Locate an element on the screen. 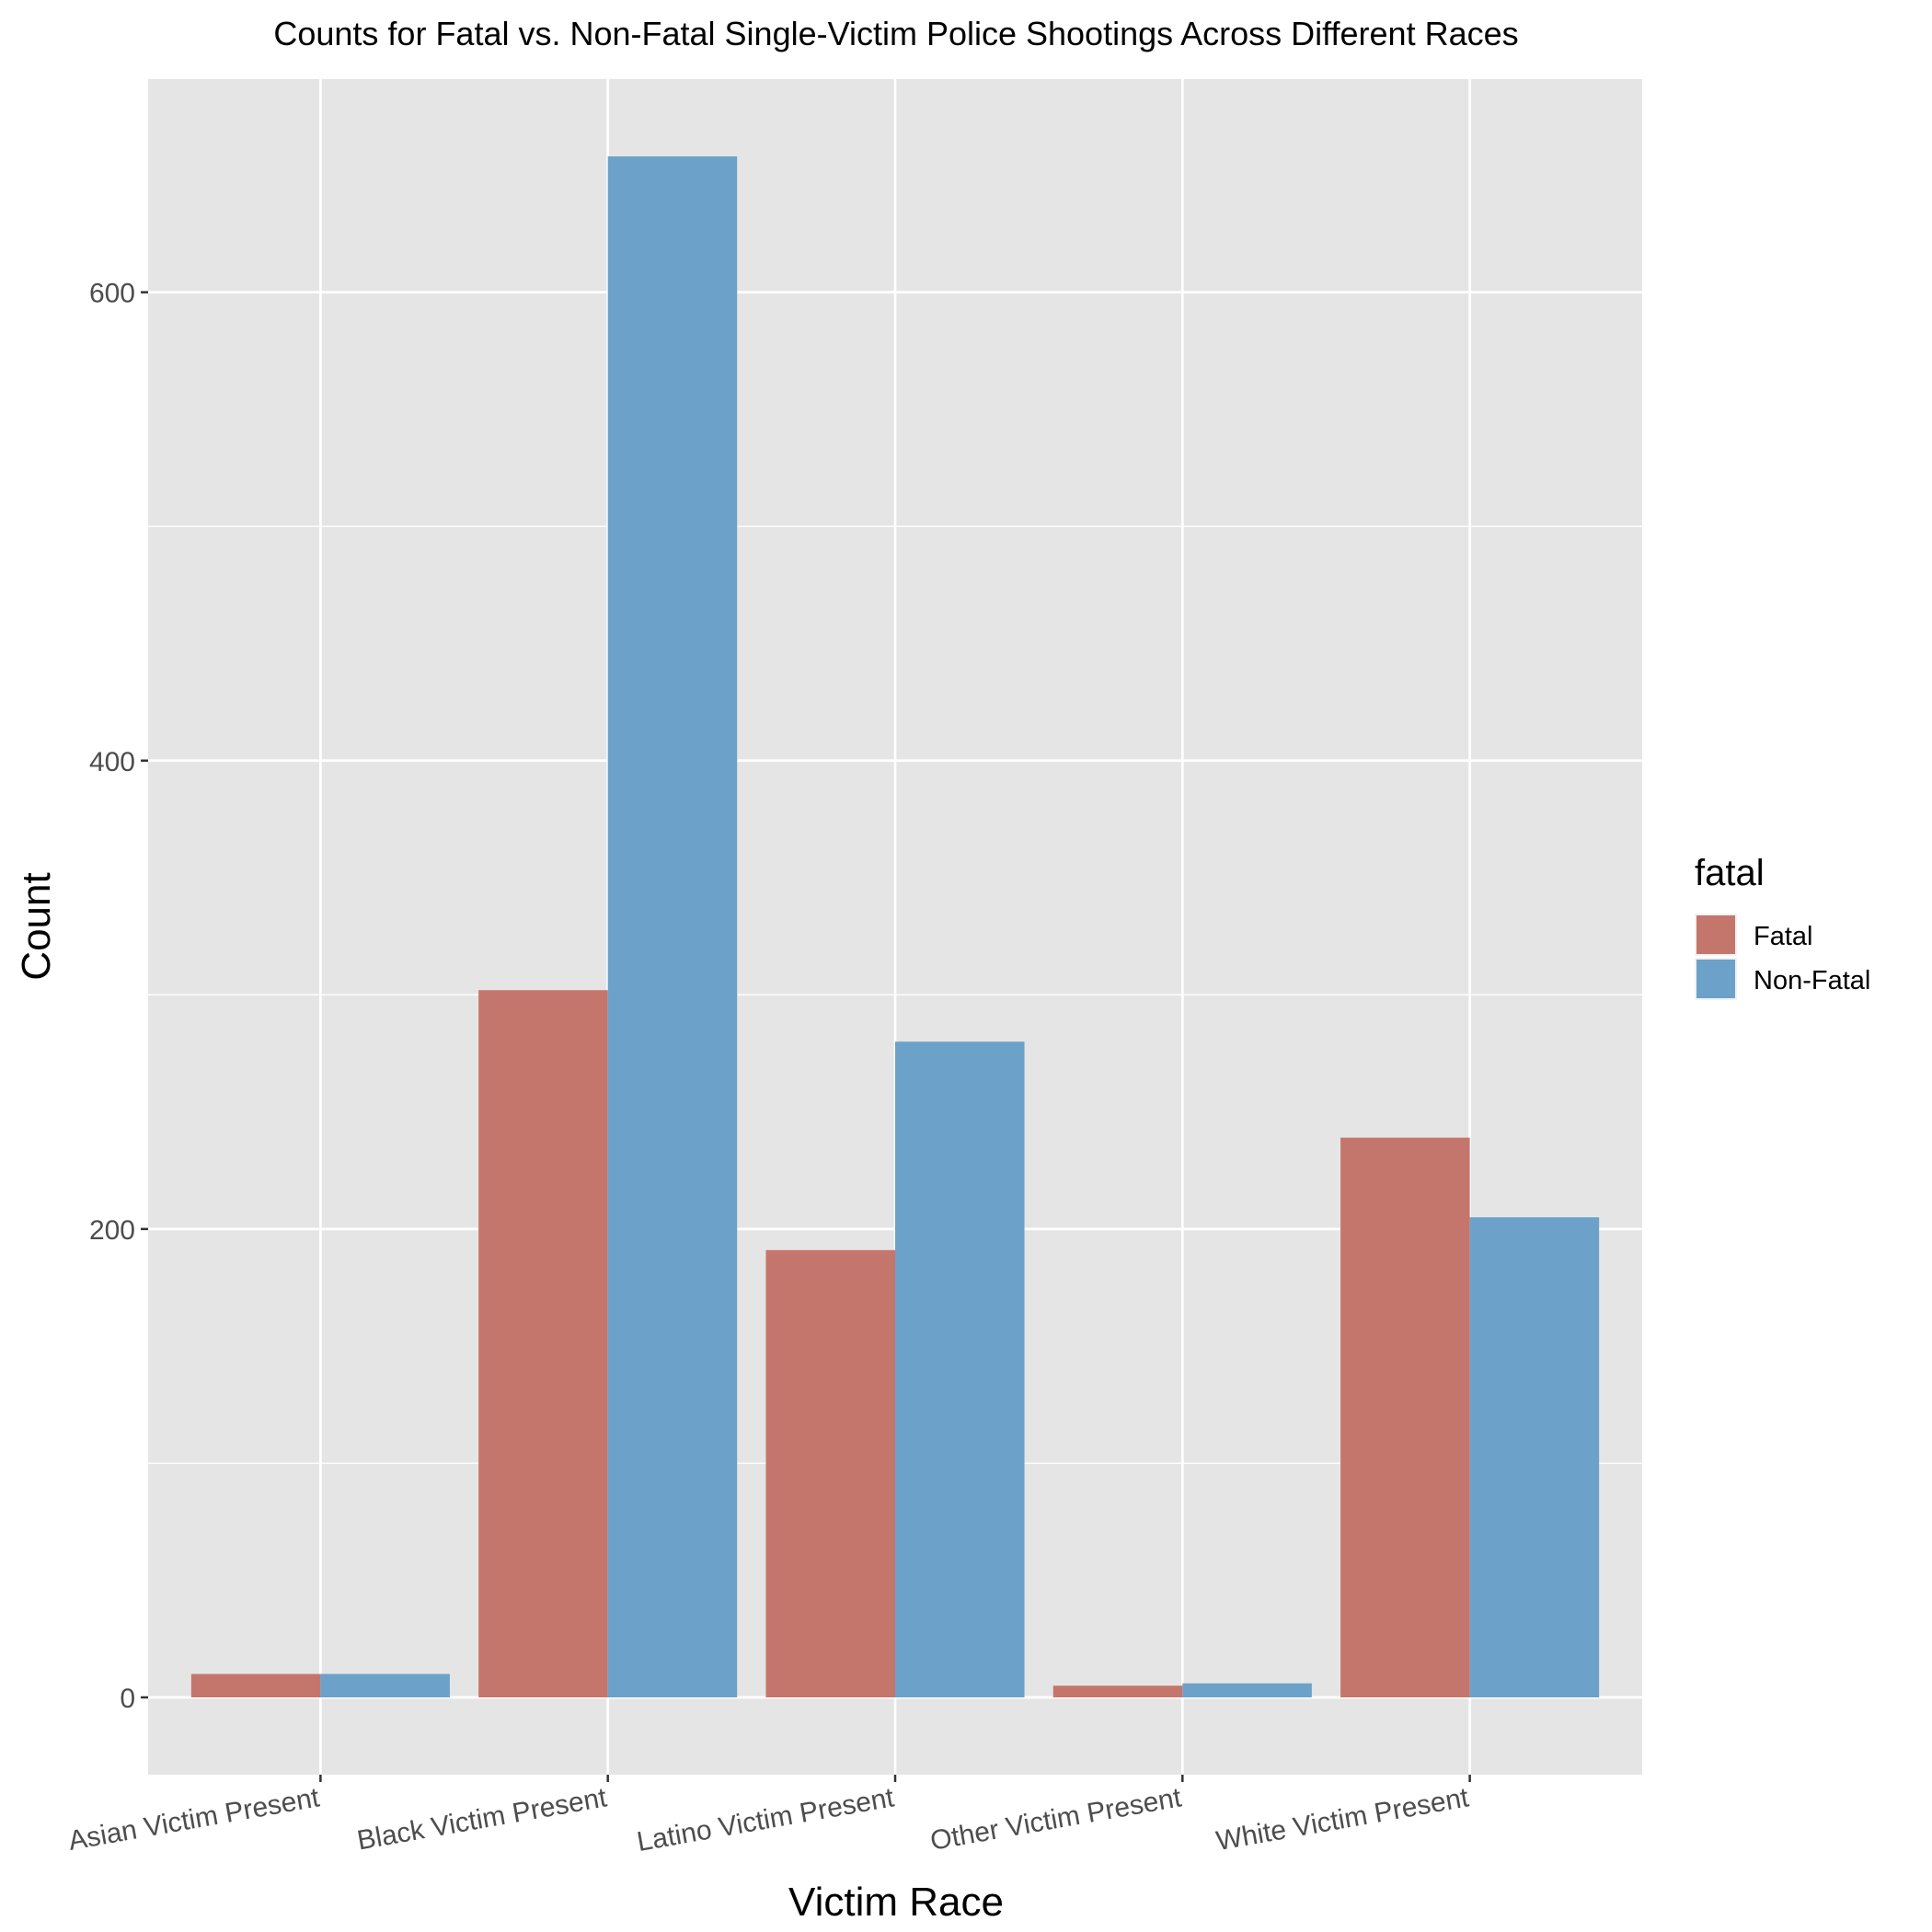 Image resolution: width=1932 pixels, height=1932 pixels. x-tick-label: White Victim Present is located at coordinates (1342, 1819).